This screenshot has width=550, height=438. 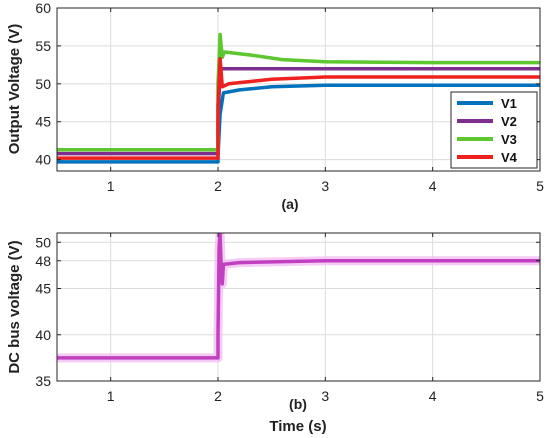 I want to click on y-axis-label: DC bus voltage (V), so click(x=14, y=306).